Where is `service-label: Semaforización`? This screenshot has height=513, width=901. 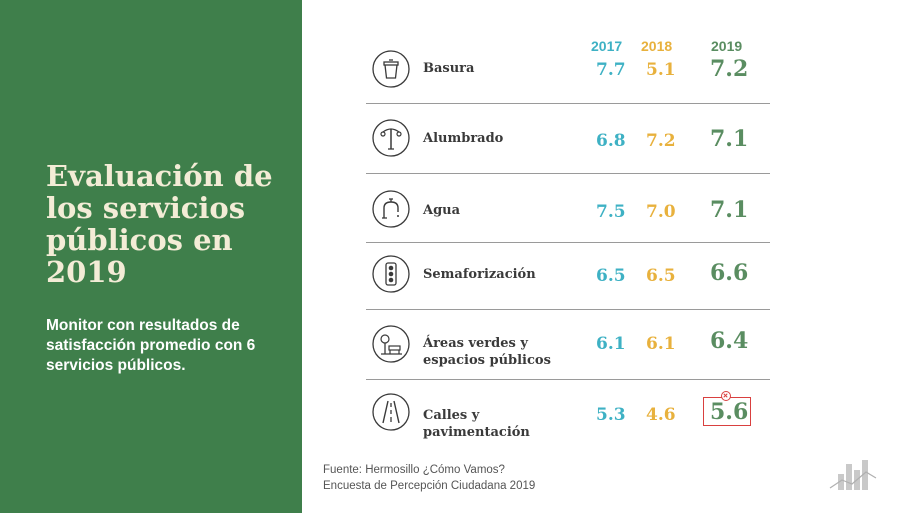
service-label: Semaforización is located at coordinates (479, 274).